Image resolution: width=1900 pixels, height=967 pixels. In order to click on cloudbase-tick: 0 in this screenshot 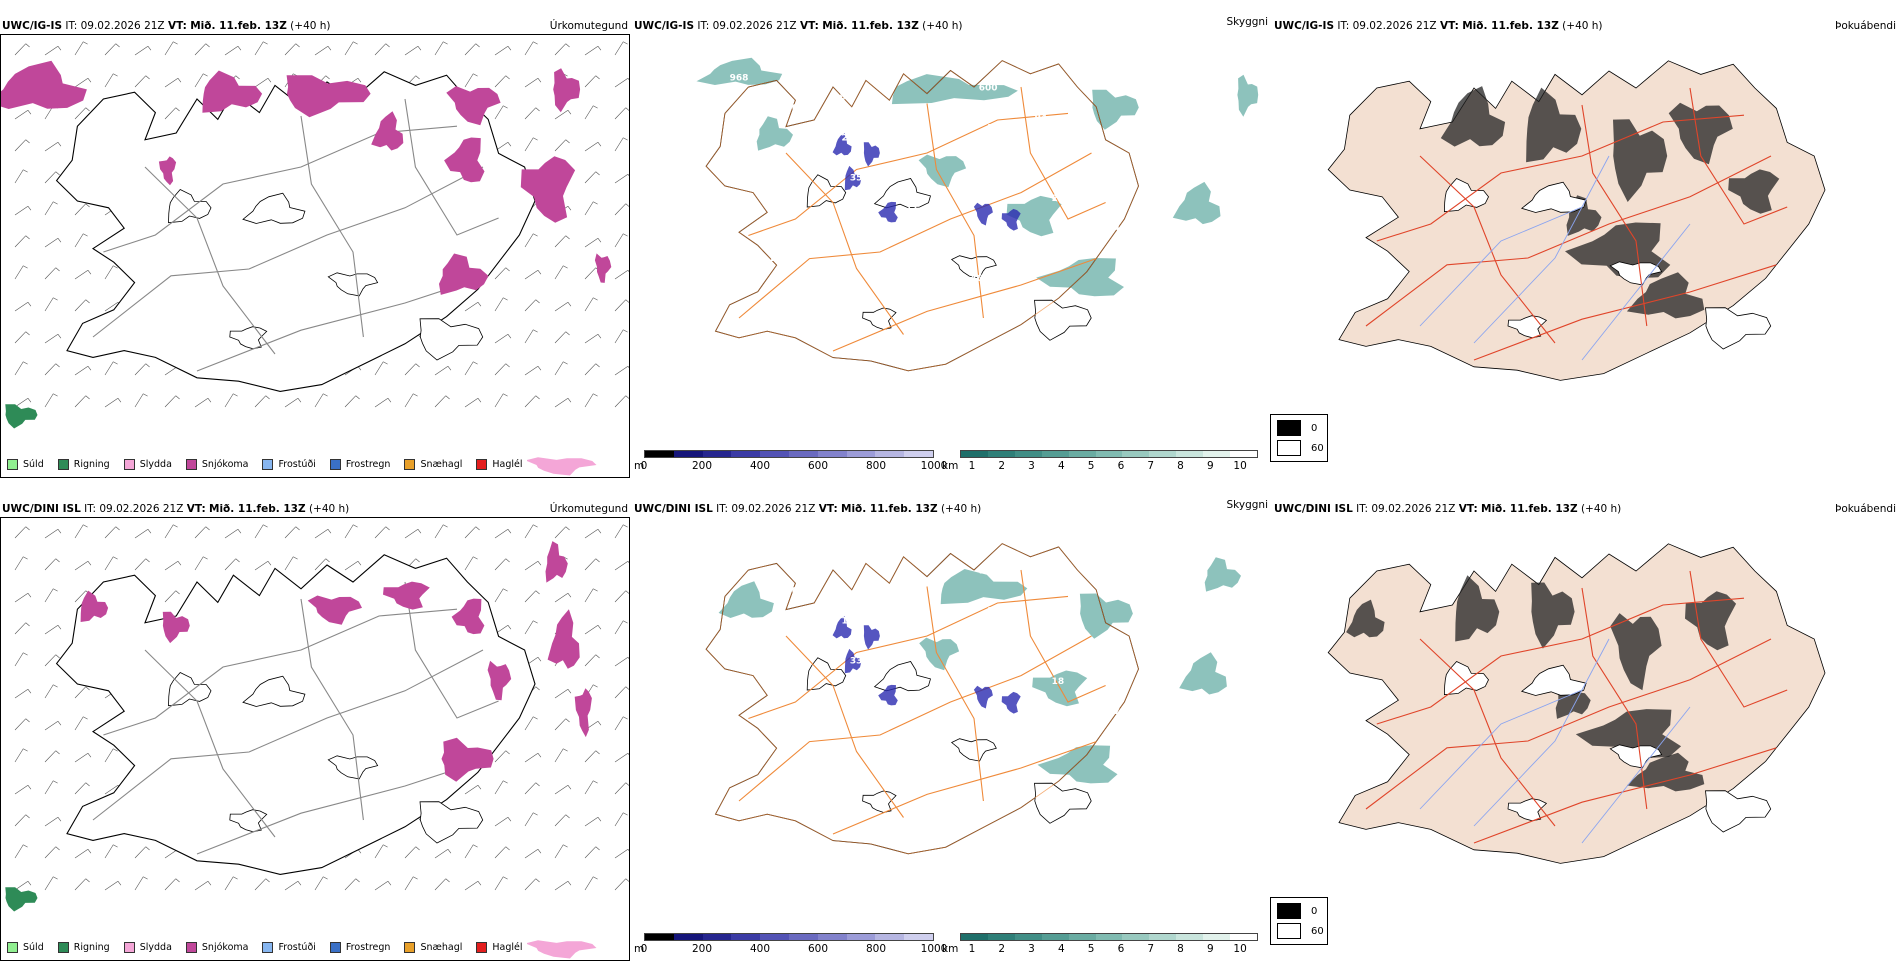, I will do `click(644, 949)`.